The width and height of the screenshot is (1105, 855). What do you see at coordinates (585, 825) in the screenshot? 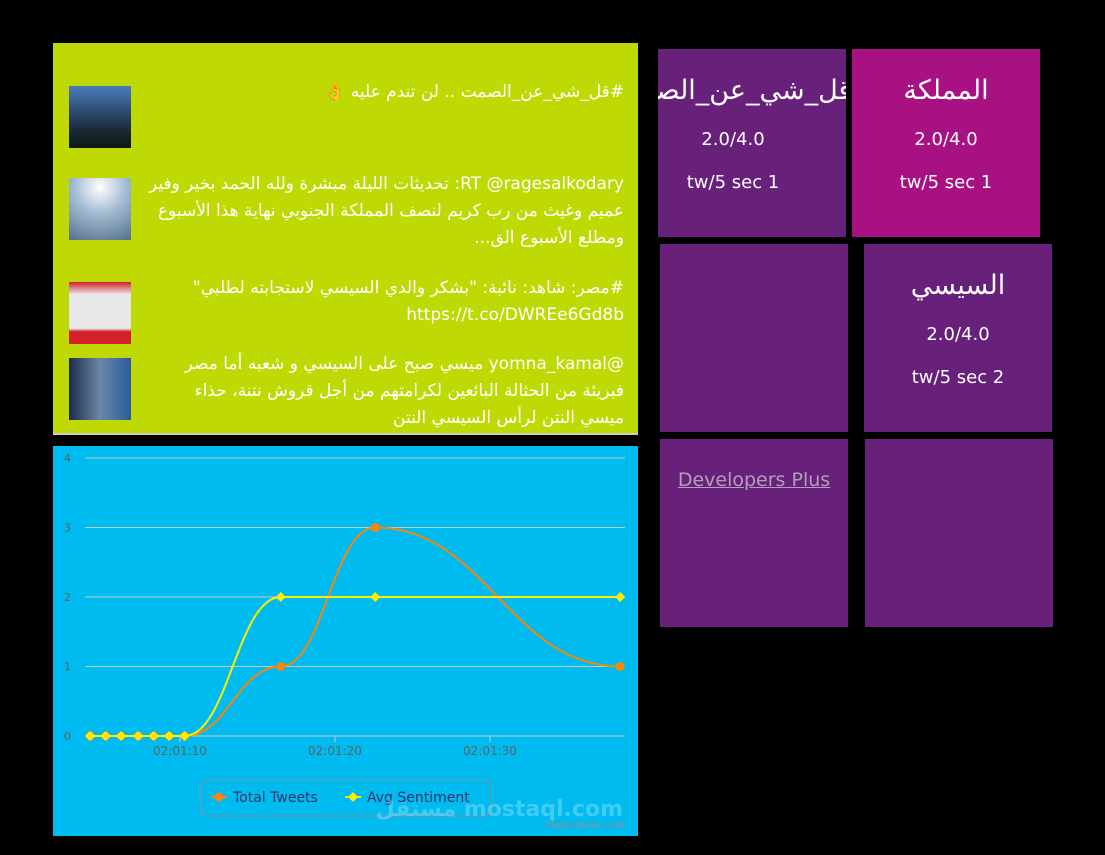
I see `chart-credit: Highcharts.com` at bounding box center [585, 825].